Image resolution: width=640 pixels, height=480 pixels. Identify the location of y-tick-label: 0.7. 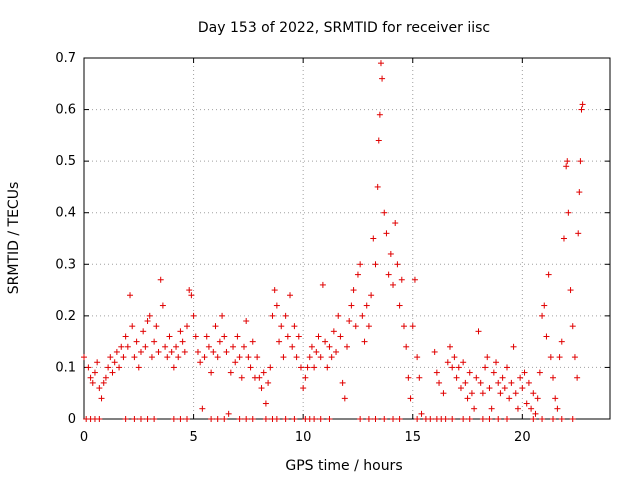
(65, 58).